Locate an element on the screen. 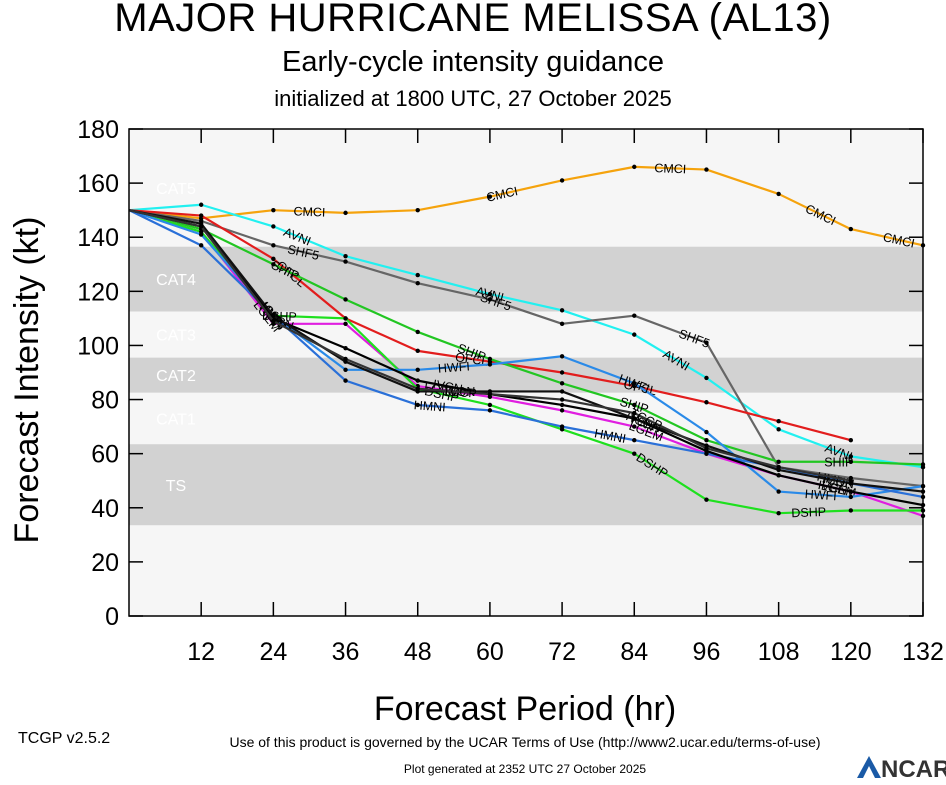 The height and width of the screenshot is (785, 946). band-label: CAT1 is located at coordinates (176, 419).